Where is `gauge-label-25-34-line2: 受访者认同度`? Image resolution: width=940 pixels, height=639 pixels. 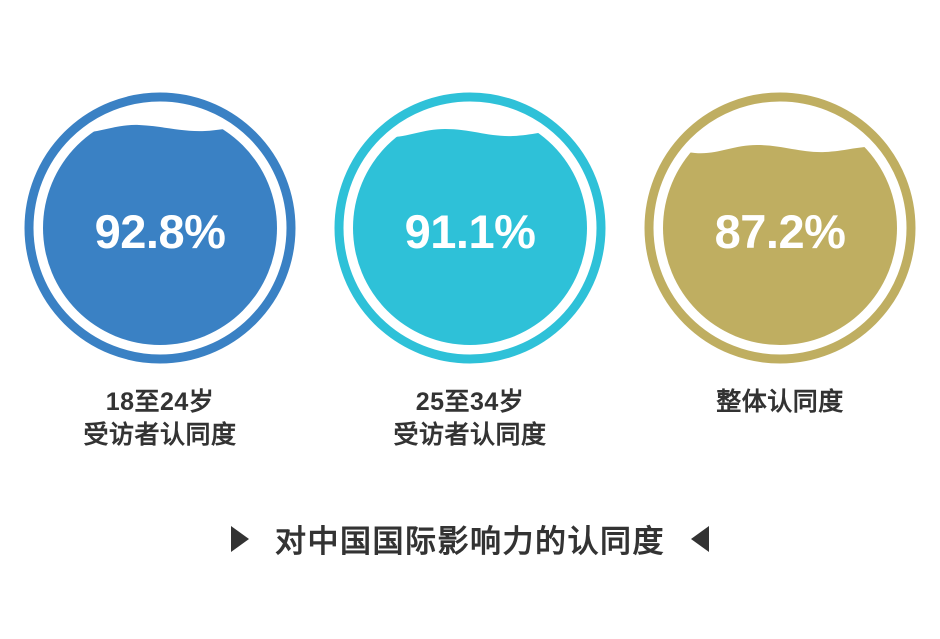
gauge-label-25-34-line2: 受访者认同度 is located at coordinates (470, 435).